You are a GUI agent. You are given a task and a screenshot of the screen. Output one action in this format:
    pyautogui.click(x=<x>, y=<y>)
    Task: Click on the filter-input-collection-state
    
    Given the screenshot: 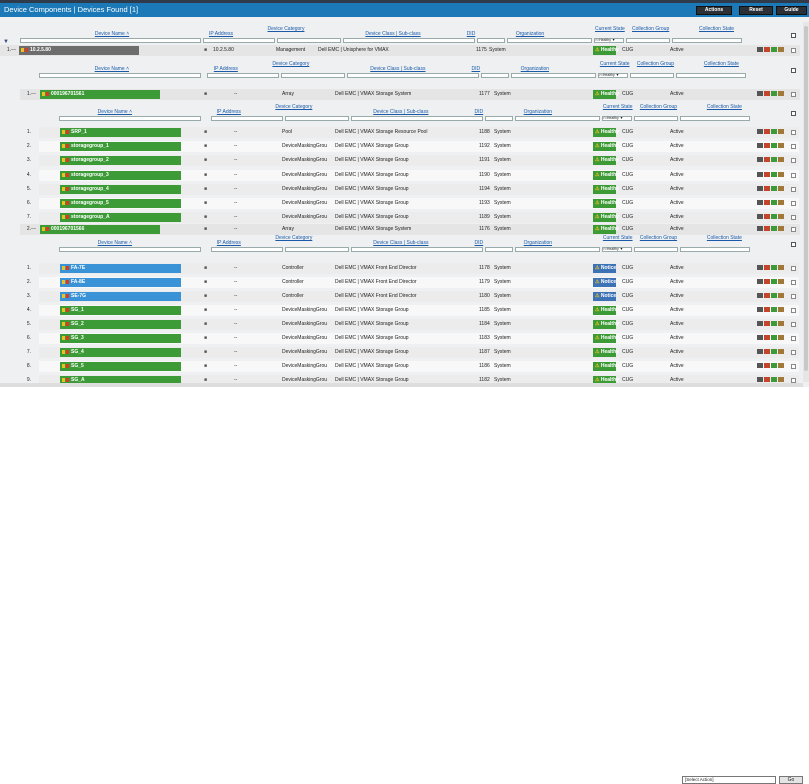 What is the action you would take?
    pyautogui.click(x=707, y=40)
    